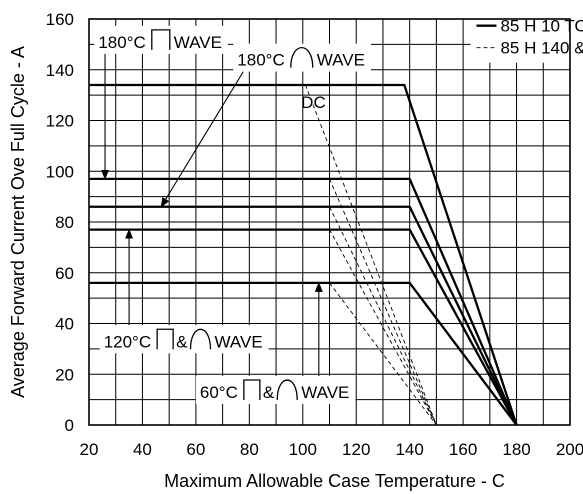 This screenshot has width=583, height=494. Describe the element at coordinates (184, 291) in the screenshot. I see `annotation-w120: 120°C & WAVE` at that location.